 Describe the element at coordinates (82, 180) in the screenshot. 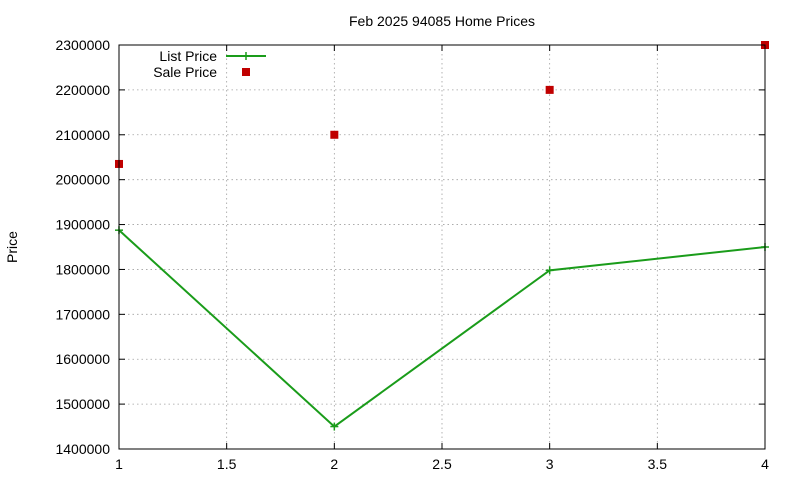

I see `y-tick-label: 2000000` at that location.